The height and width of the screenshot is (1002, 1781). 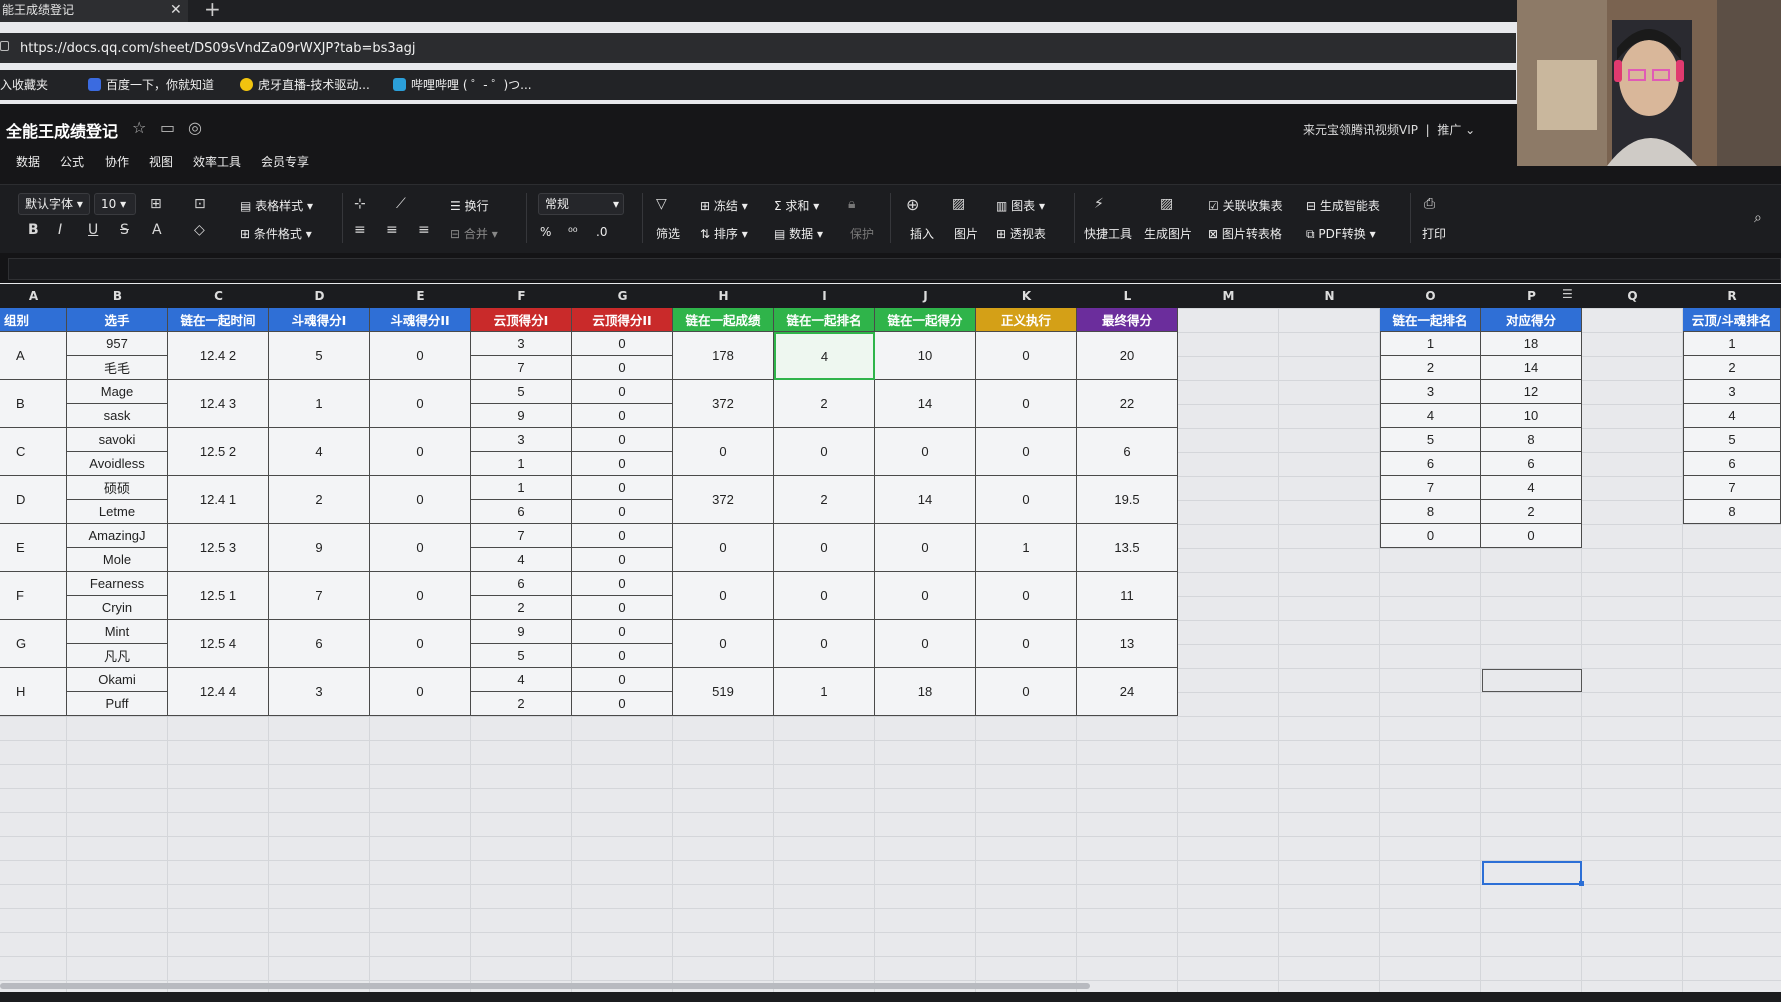 I want to click on horizontal-scrollbar, so click(x=545, y=986).